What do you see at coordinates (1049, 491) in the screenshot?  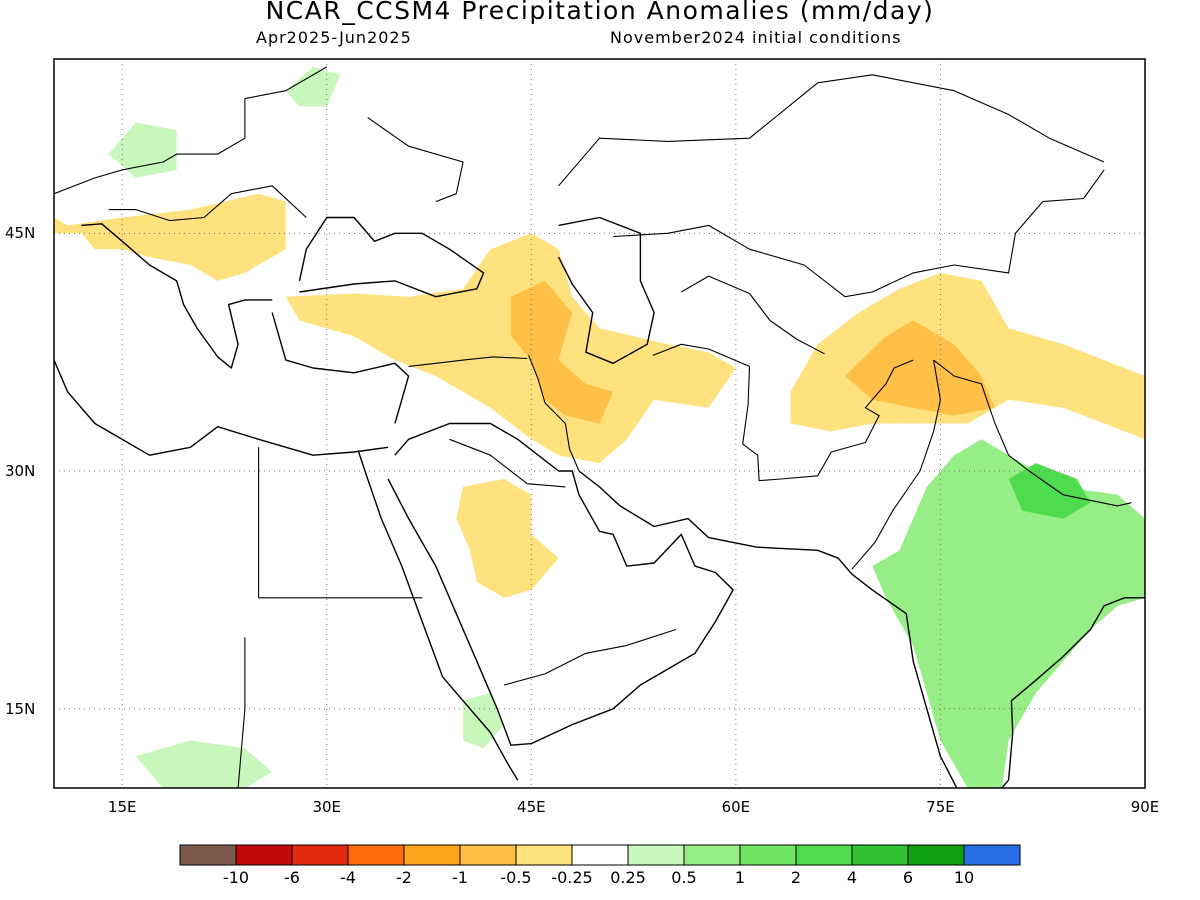 I see `anomaly-region-nepal-wet` at bounding box center [1049, 491].